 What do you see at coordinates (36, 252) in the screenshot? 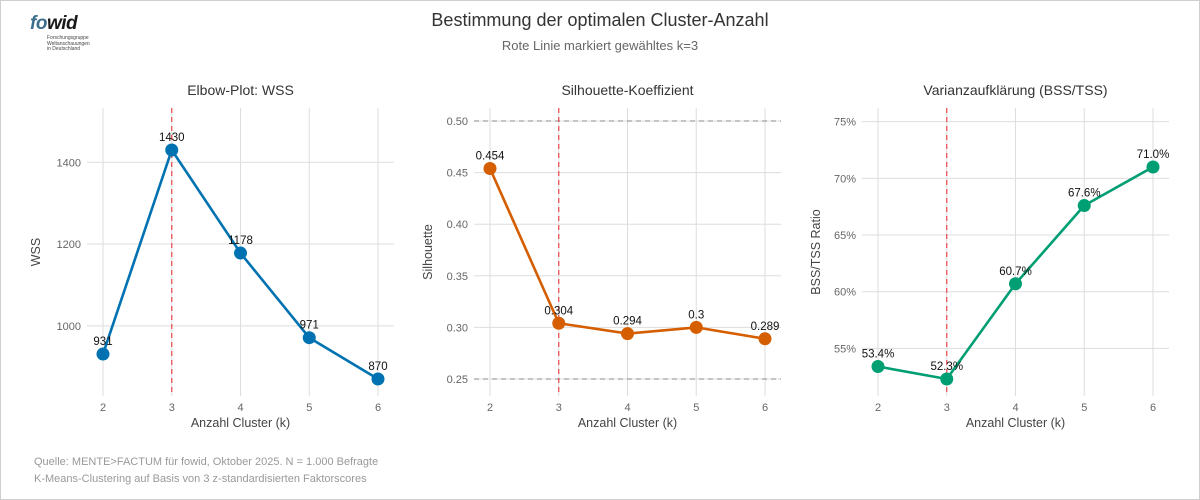
I see `y-axis-label: WSS` at bounding box center [36, 252].